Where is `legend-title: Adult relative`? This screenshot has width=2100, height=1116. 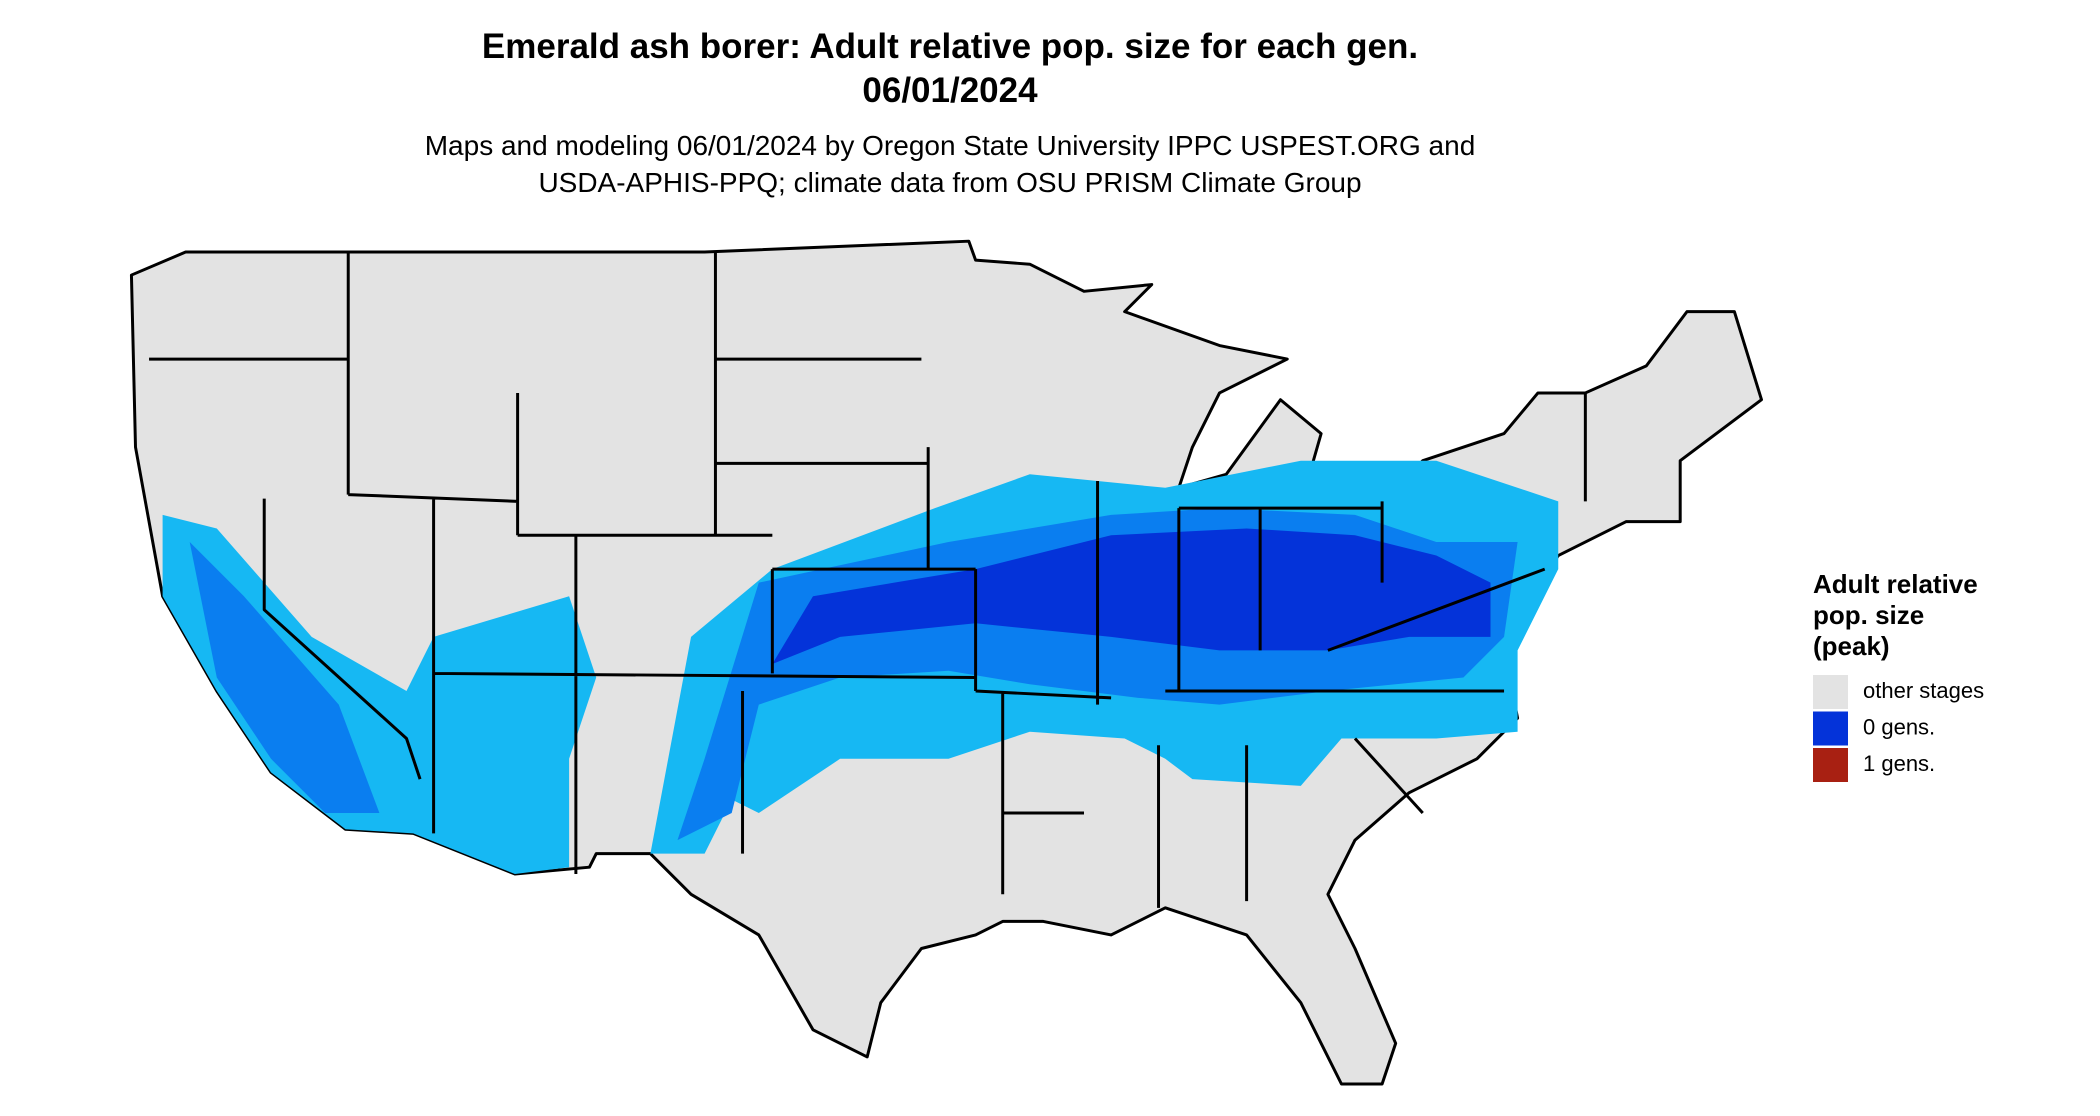 legend-title: Adult relative is located at coordinates (1895, 584).